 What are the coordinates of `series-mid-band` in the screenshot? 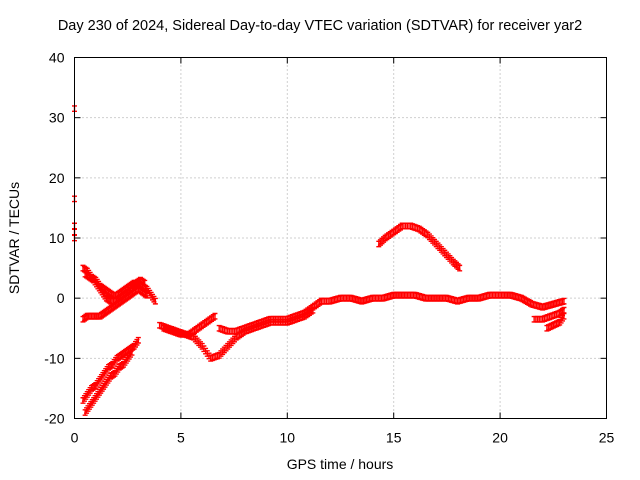 It's located at (270, 316).